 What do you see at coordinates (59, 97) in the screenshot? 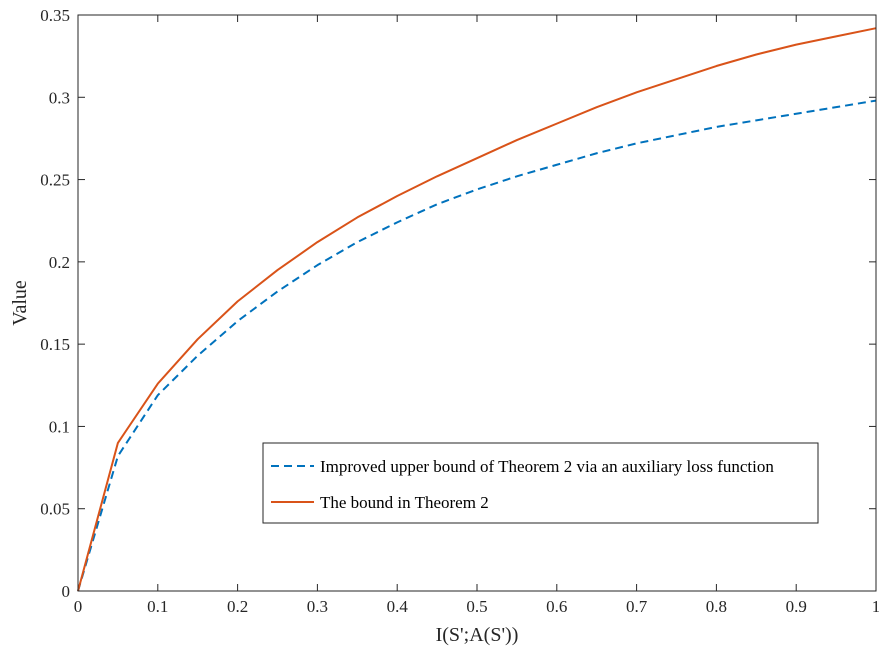
I see `y-tick-label: 0.3` at bounding box center [59, 97].